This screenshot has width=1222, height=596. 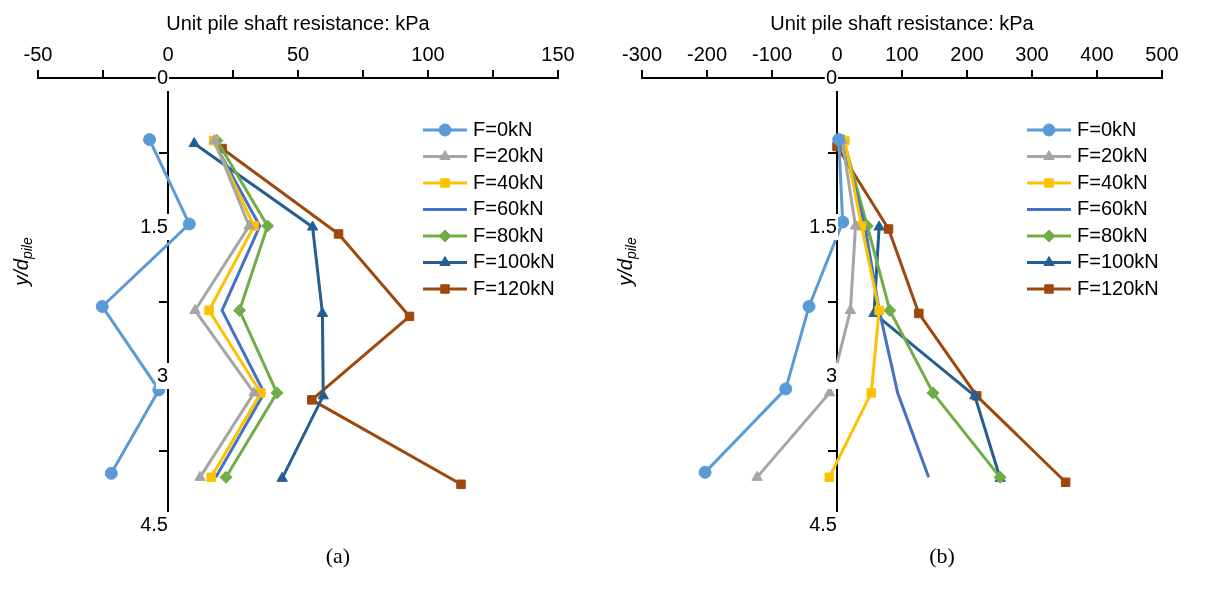 What do you see at coordinates (942, 556) in the screenshot?
I see `text: (b)` at bounding box center [942, 556].